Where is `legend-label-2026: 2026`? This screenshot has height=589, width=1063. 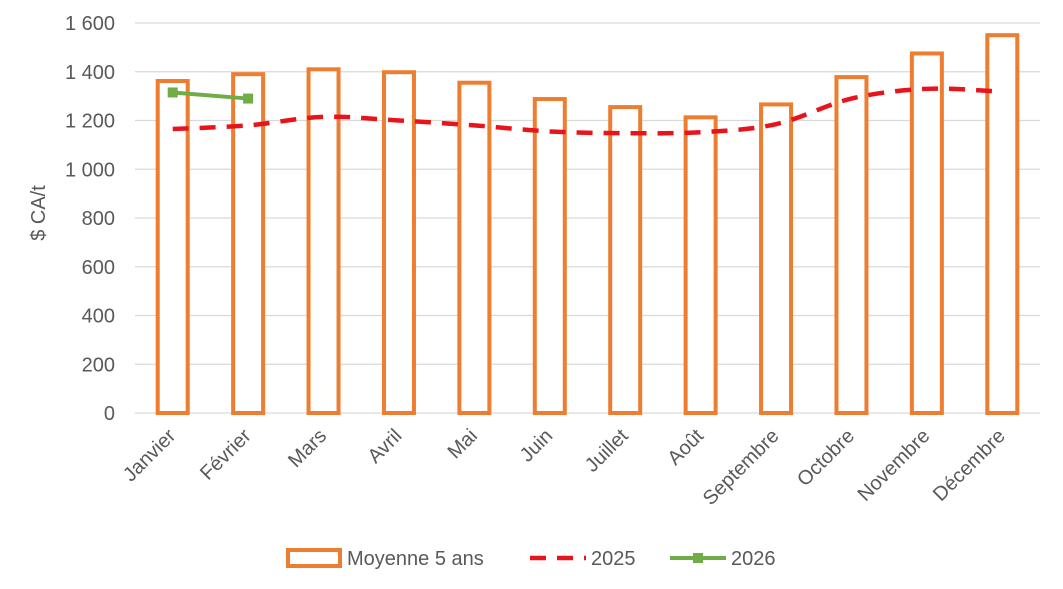 legend-label-2026: 2026 is located at coordinates (753, 559).